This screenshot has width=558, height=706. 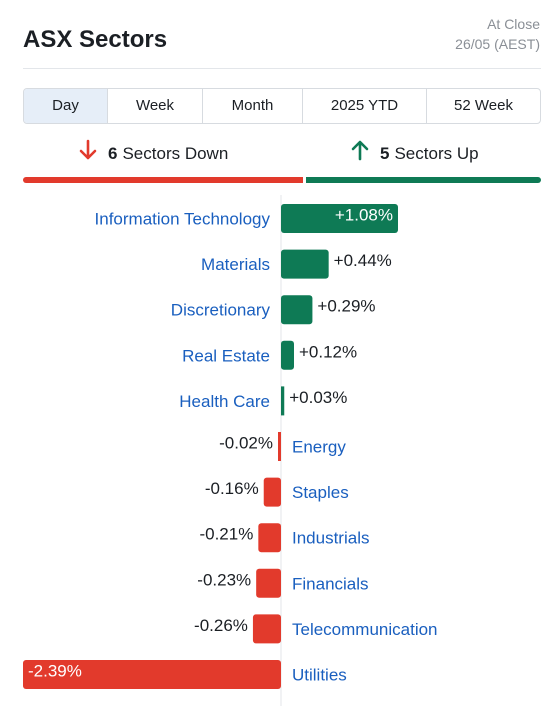 What do you see at coordinates (328, 351) in the screenshot?
I see `value-label-real-estate: +0.12%` at bounding box center [328, 351].